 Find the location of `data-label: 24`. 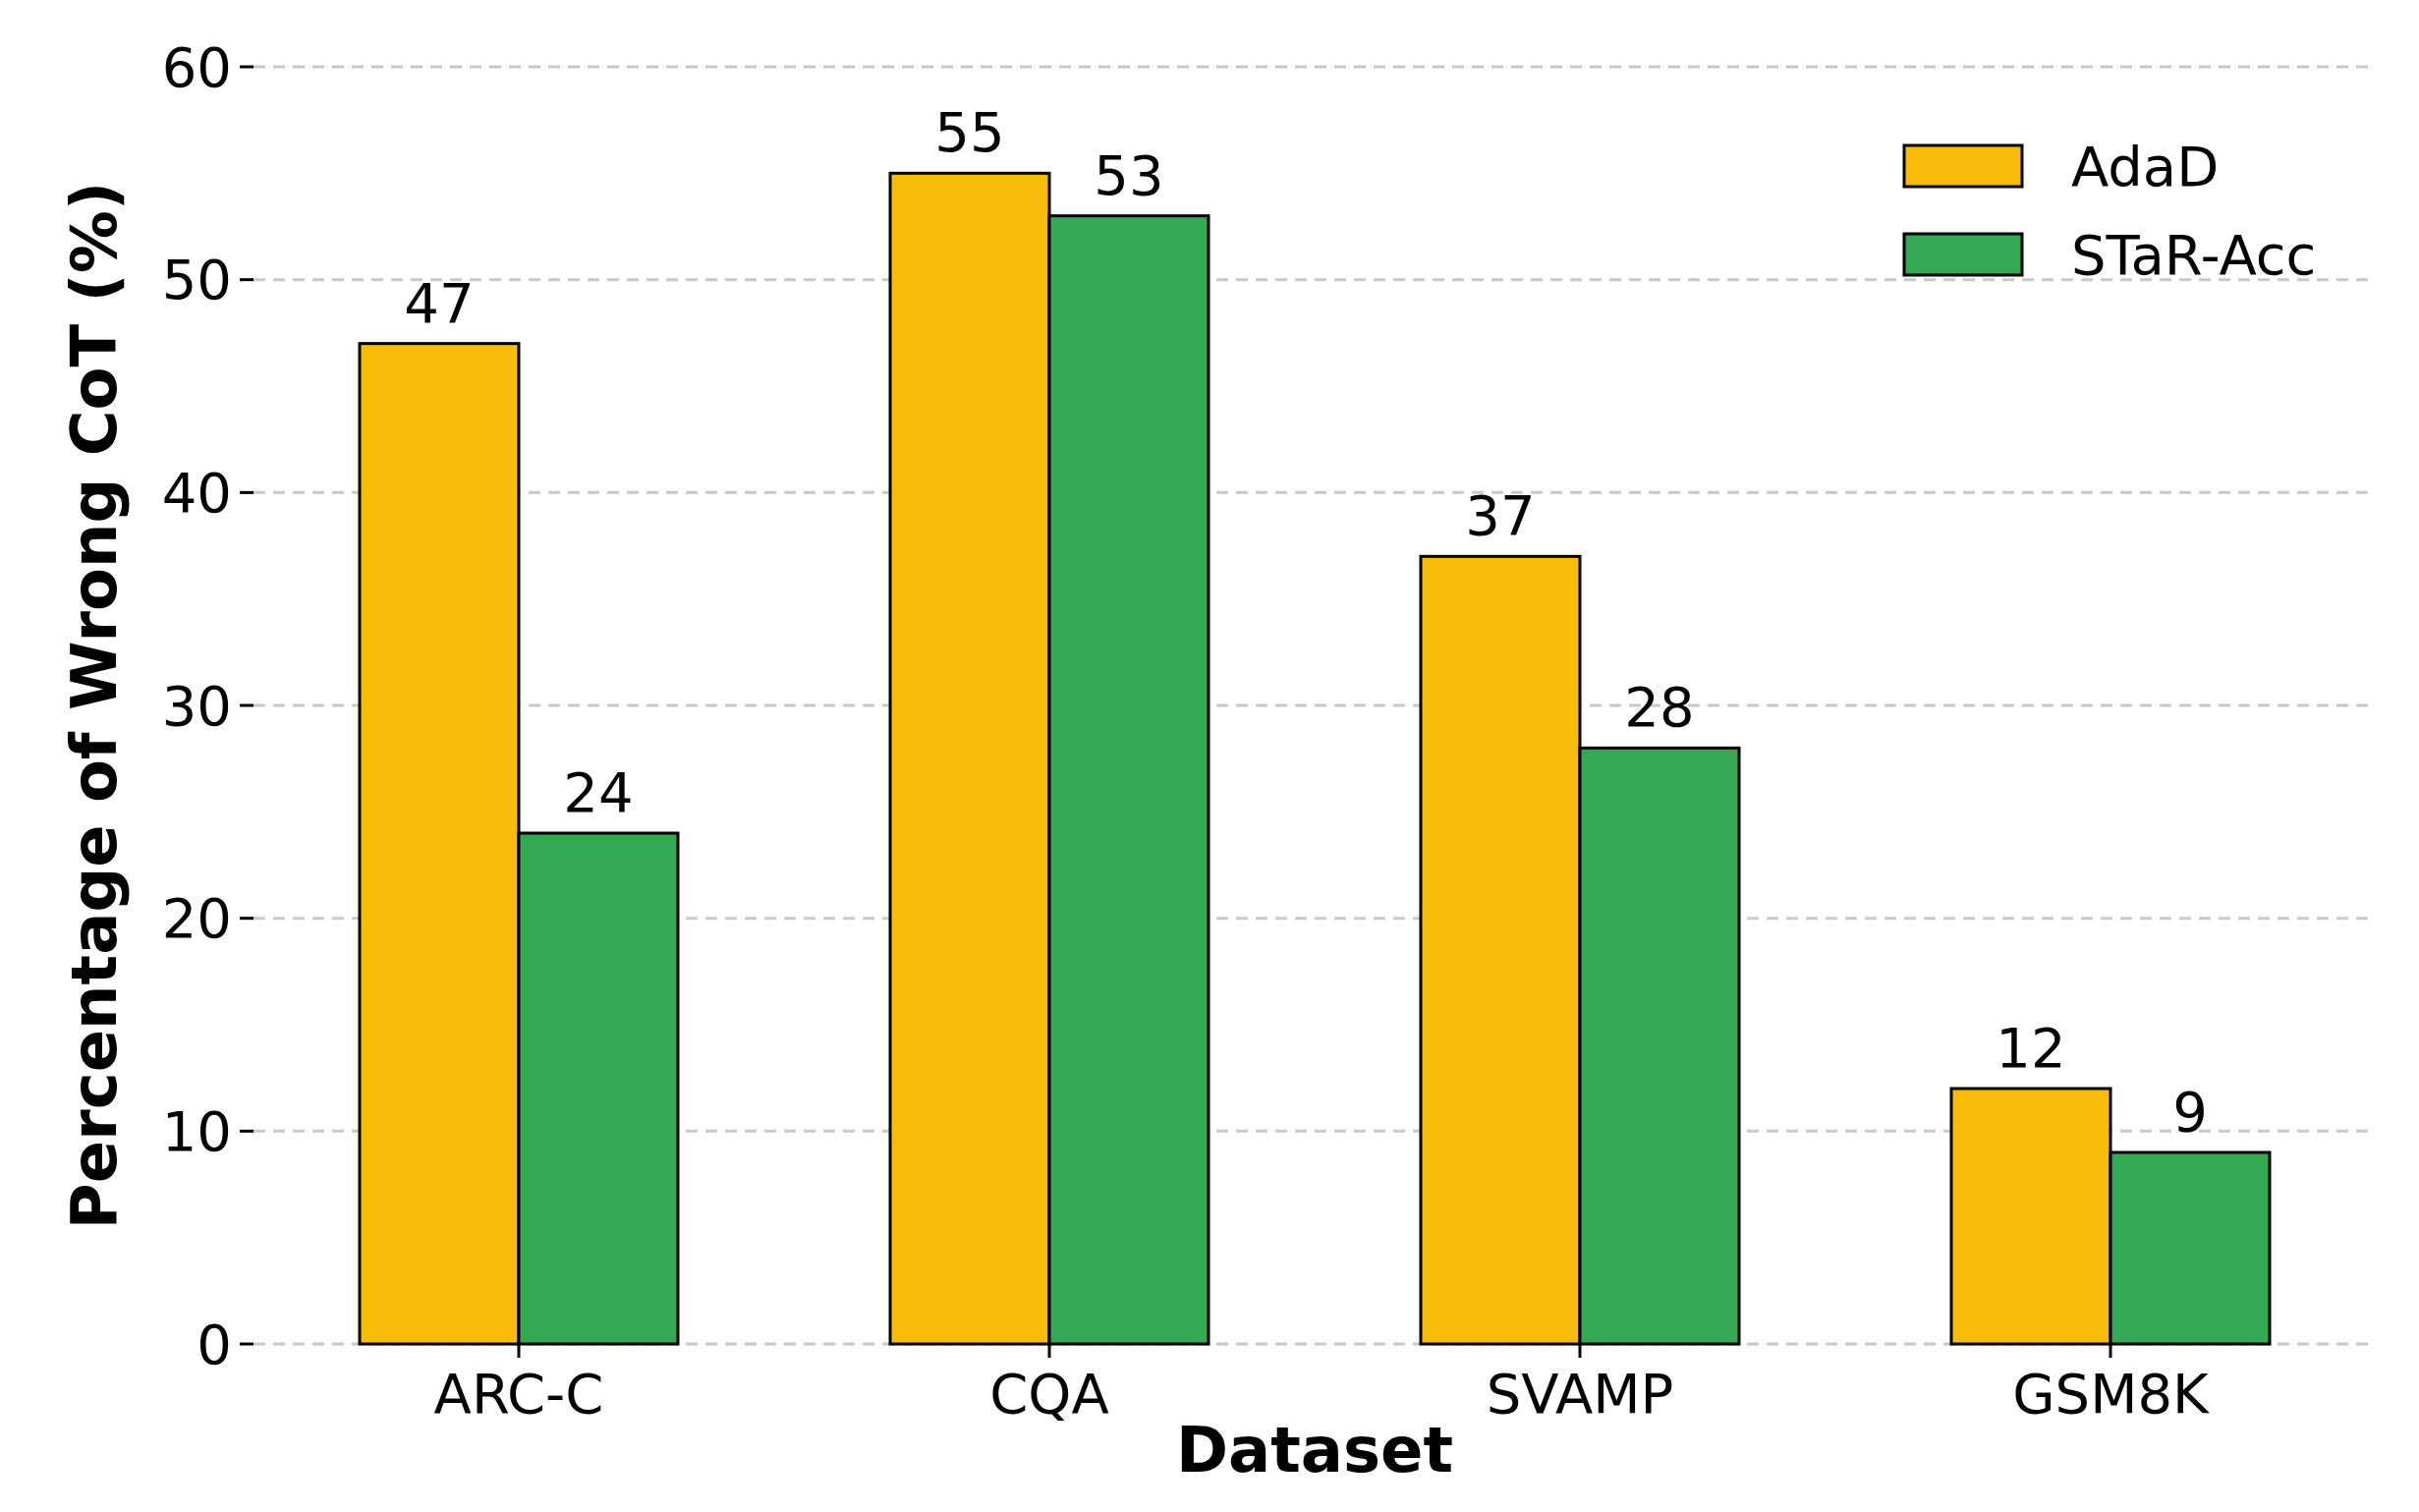

data-label: 24 is located at coordinates (599, 792).